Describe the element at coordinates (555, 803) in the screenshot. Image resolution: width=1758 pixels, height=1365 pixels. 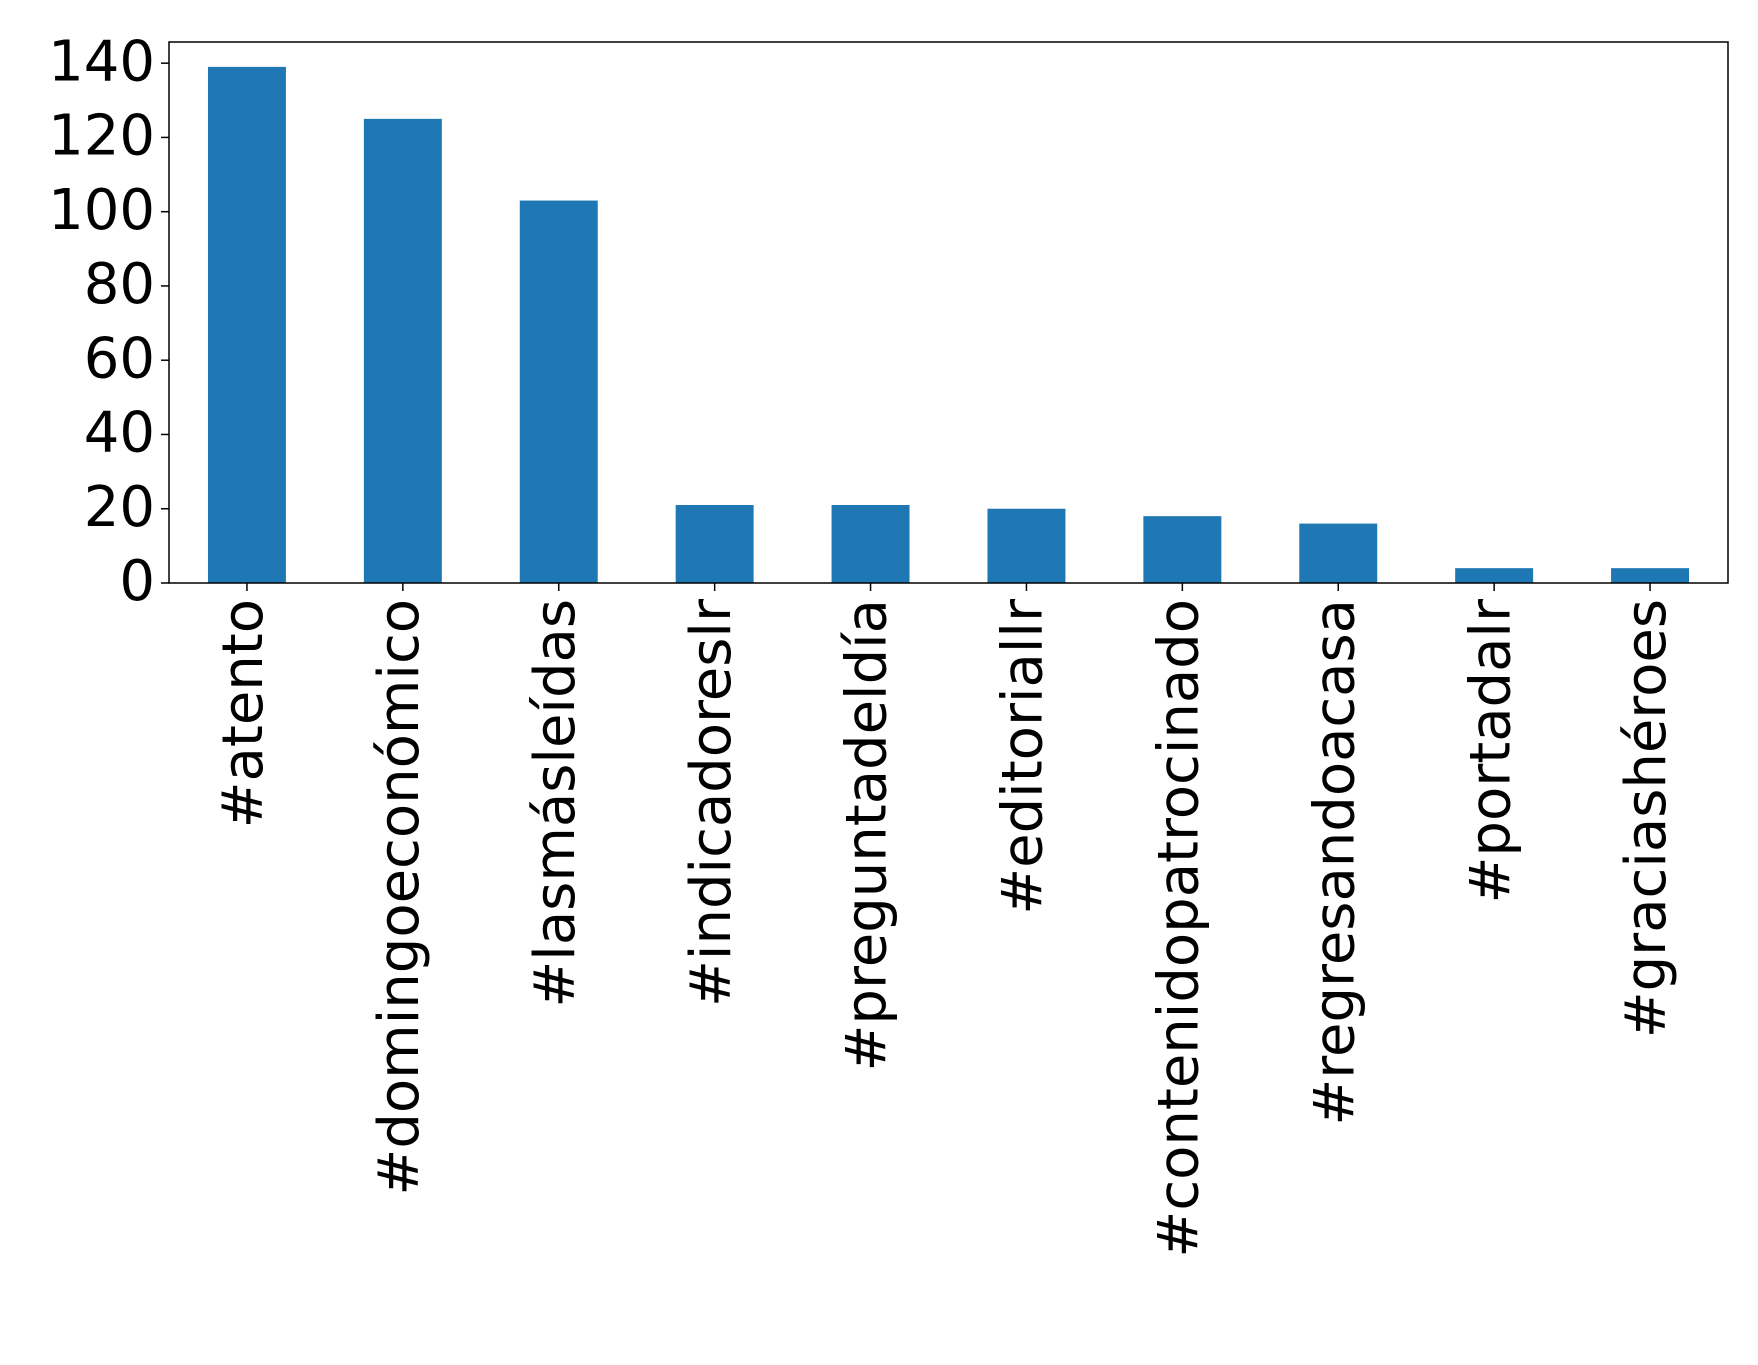
I see `x-tick-label: #lasmásleídas` at that location.